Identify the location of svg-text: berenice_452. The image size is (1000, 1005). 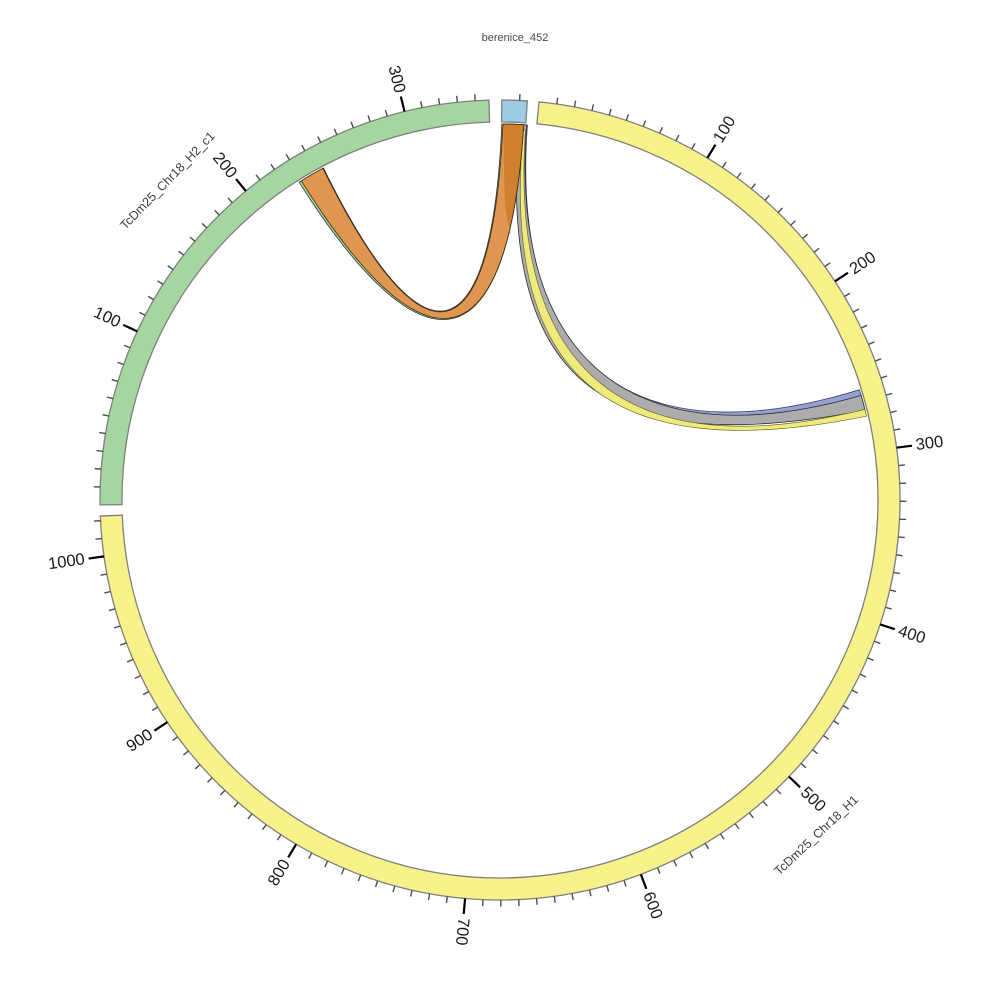
(515, 38).